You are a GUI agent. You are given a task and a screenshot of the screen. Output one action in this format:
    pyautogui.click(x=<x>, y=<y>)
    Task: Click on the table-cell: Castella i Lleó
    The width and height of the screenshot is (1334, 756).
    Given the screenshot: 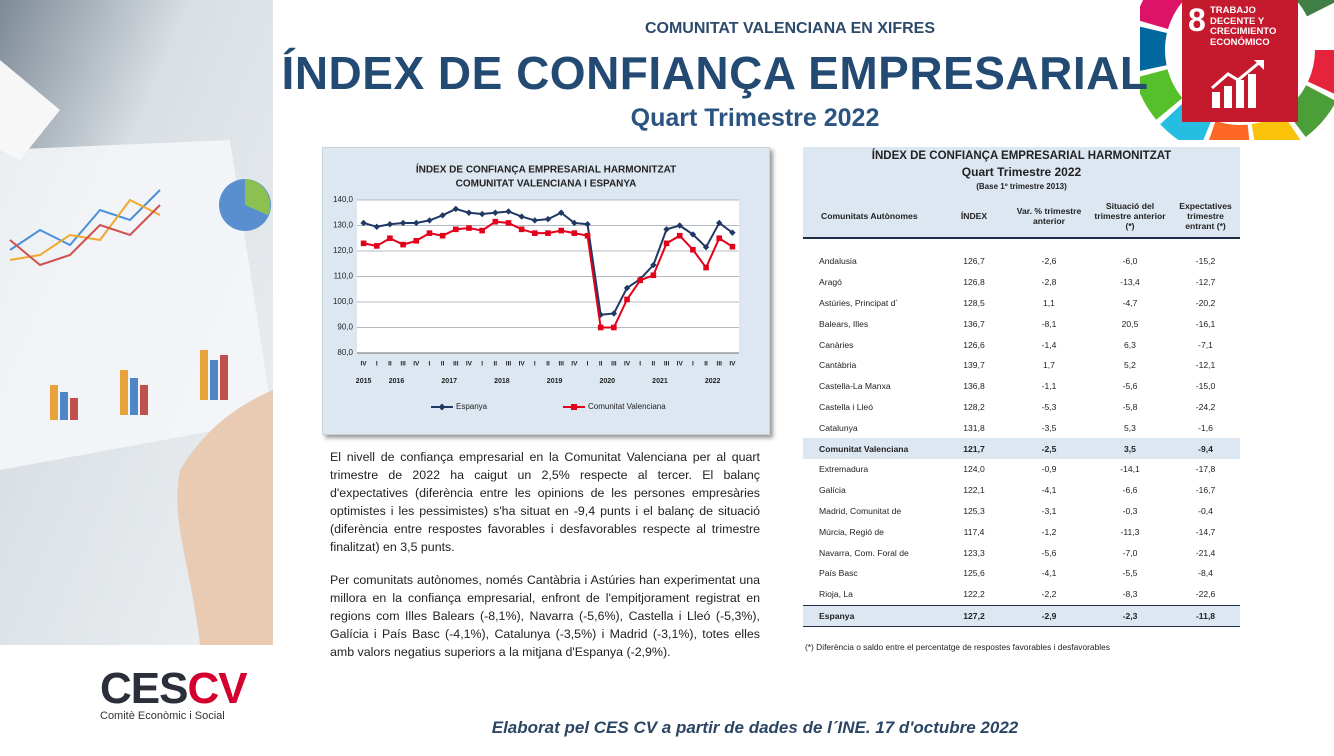 What is the action you would take?
    pyautogui.click(x=846, y=406)
    